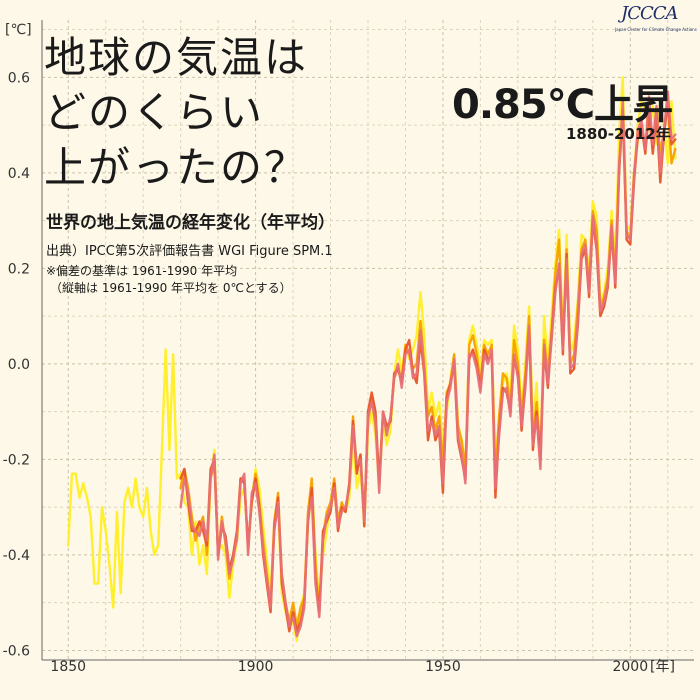  What do you see at coordinates (190, 223) in the screenshot?
I see `chart-subtitle: 世界の地上気温の経年変化（年平均）` at bounding box center [190, 223].